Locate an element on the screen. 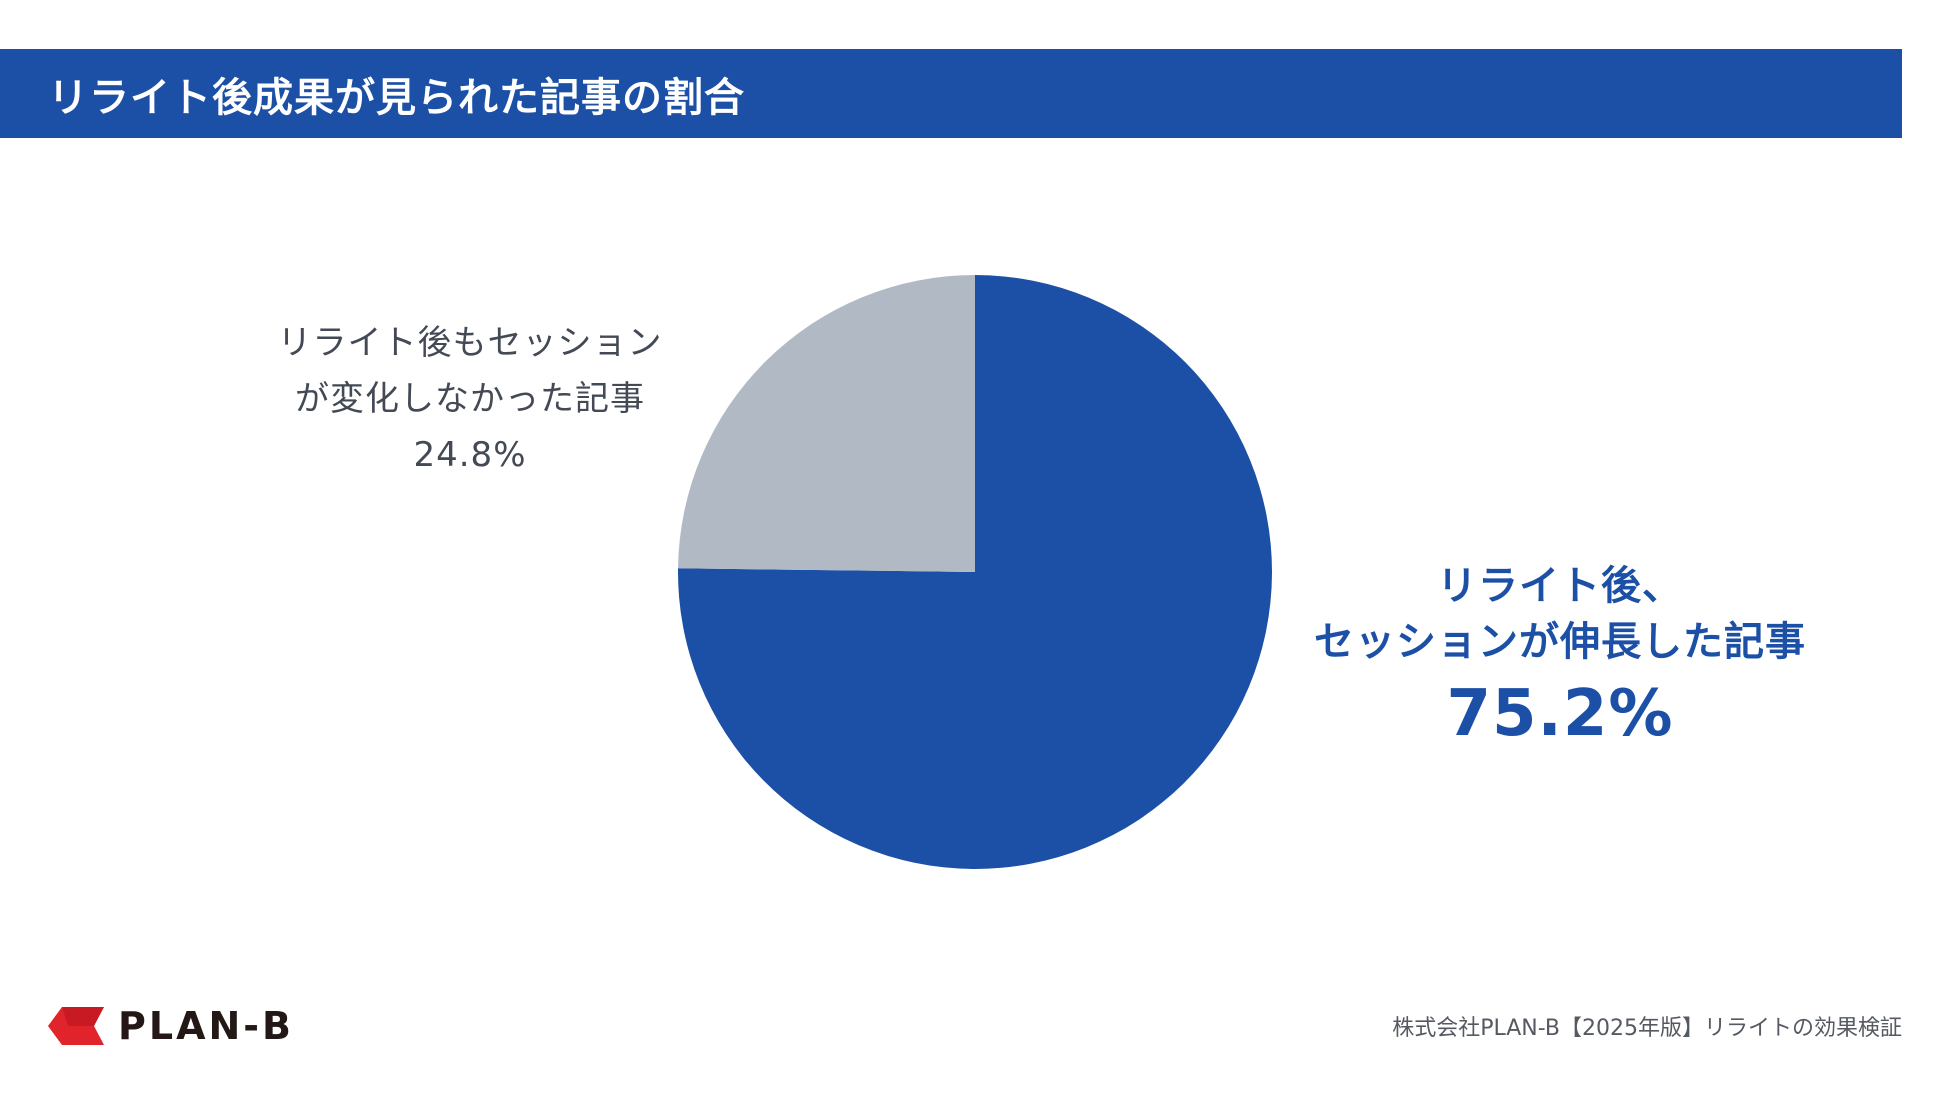 The width and height of the screenshot is (1950, 1097). page-title: リライト後成果が見られた記事の割合 is located at coordinates (396, 97).